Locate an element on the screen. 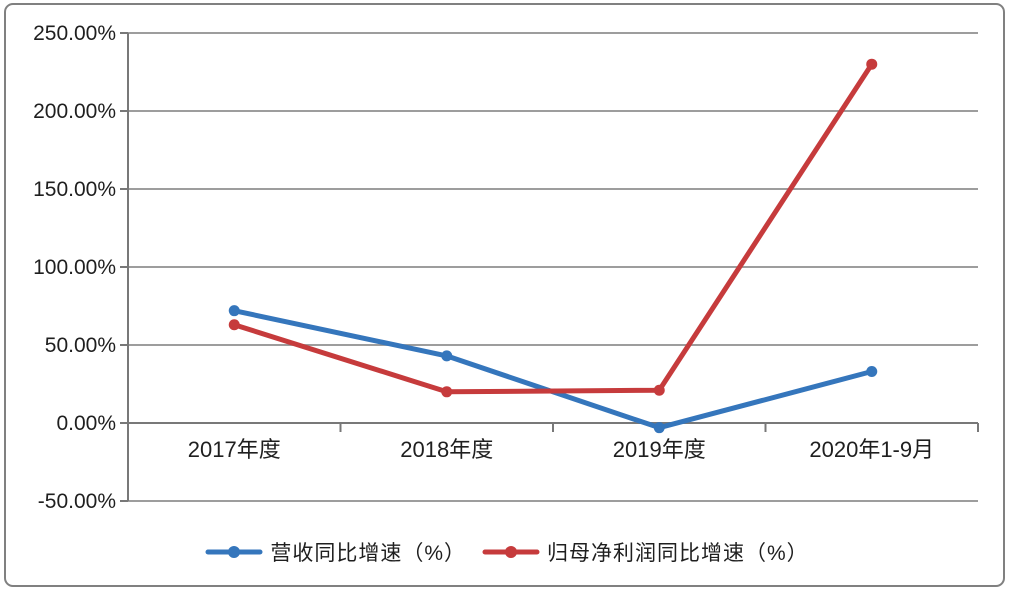  y-tick-label: 200.00% is located at coordinates (74, 111).